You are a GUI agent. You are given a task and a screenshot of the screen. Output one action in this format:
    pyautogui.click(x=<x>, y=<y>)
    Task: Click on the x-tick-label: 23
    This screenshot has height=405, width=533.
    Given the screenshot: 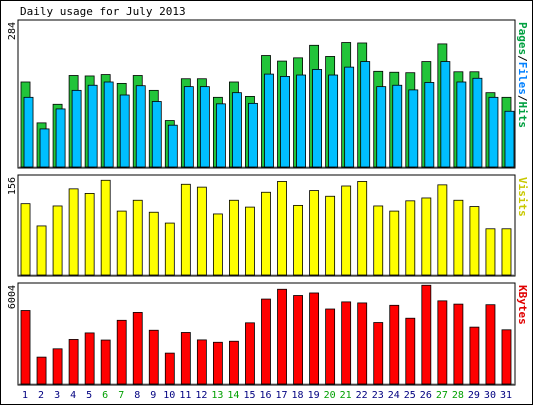 What is the action you would take?
    pyautogui.click(x=378, y=395)
    